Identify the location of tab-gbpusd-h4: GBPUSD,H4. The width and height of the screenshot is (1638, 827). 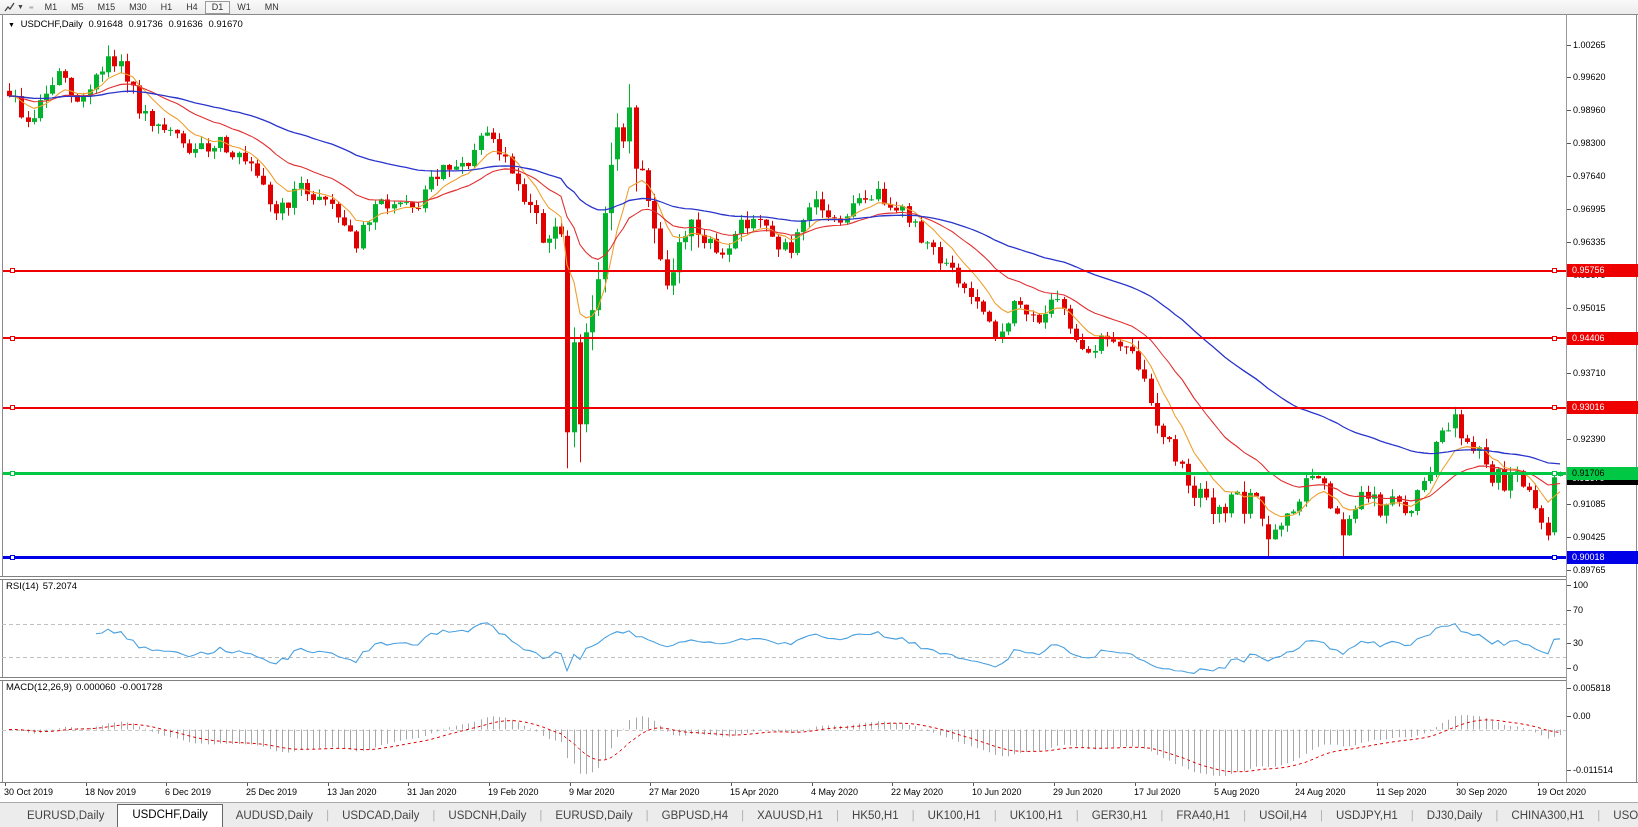
(695, 816).